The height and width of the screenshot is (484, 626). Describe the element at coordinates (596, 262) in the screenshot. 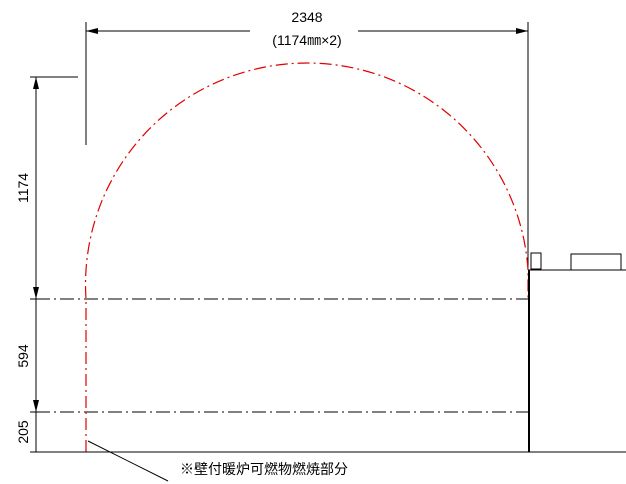

I see `stove-panel` at that location.